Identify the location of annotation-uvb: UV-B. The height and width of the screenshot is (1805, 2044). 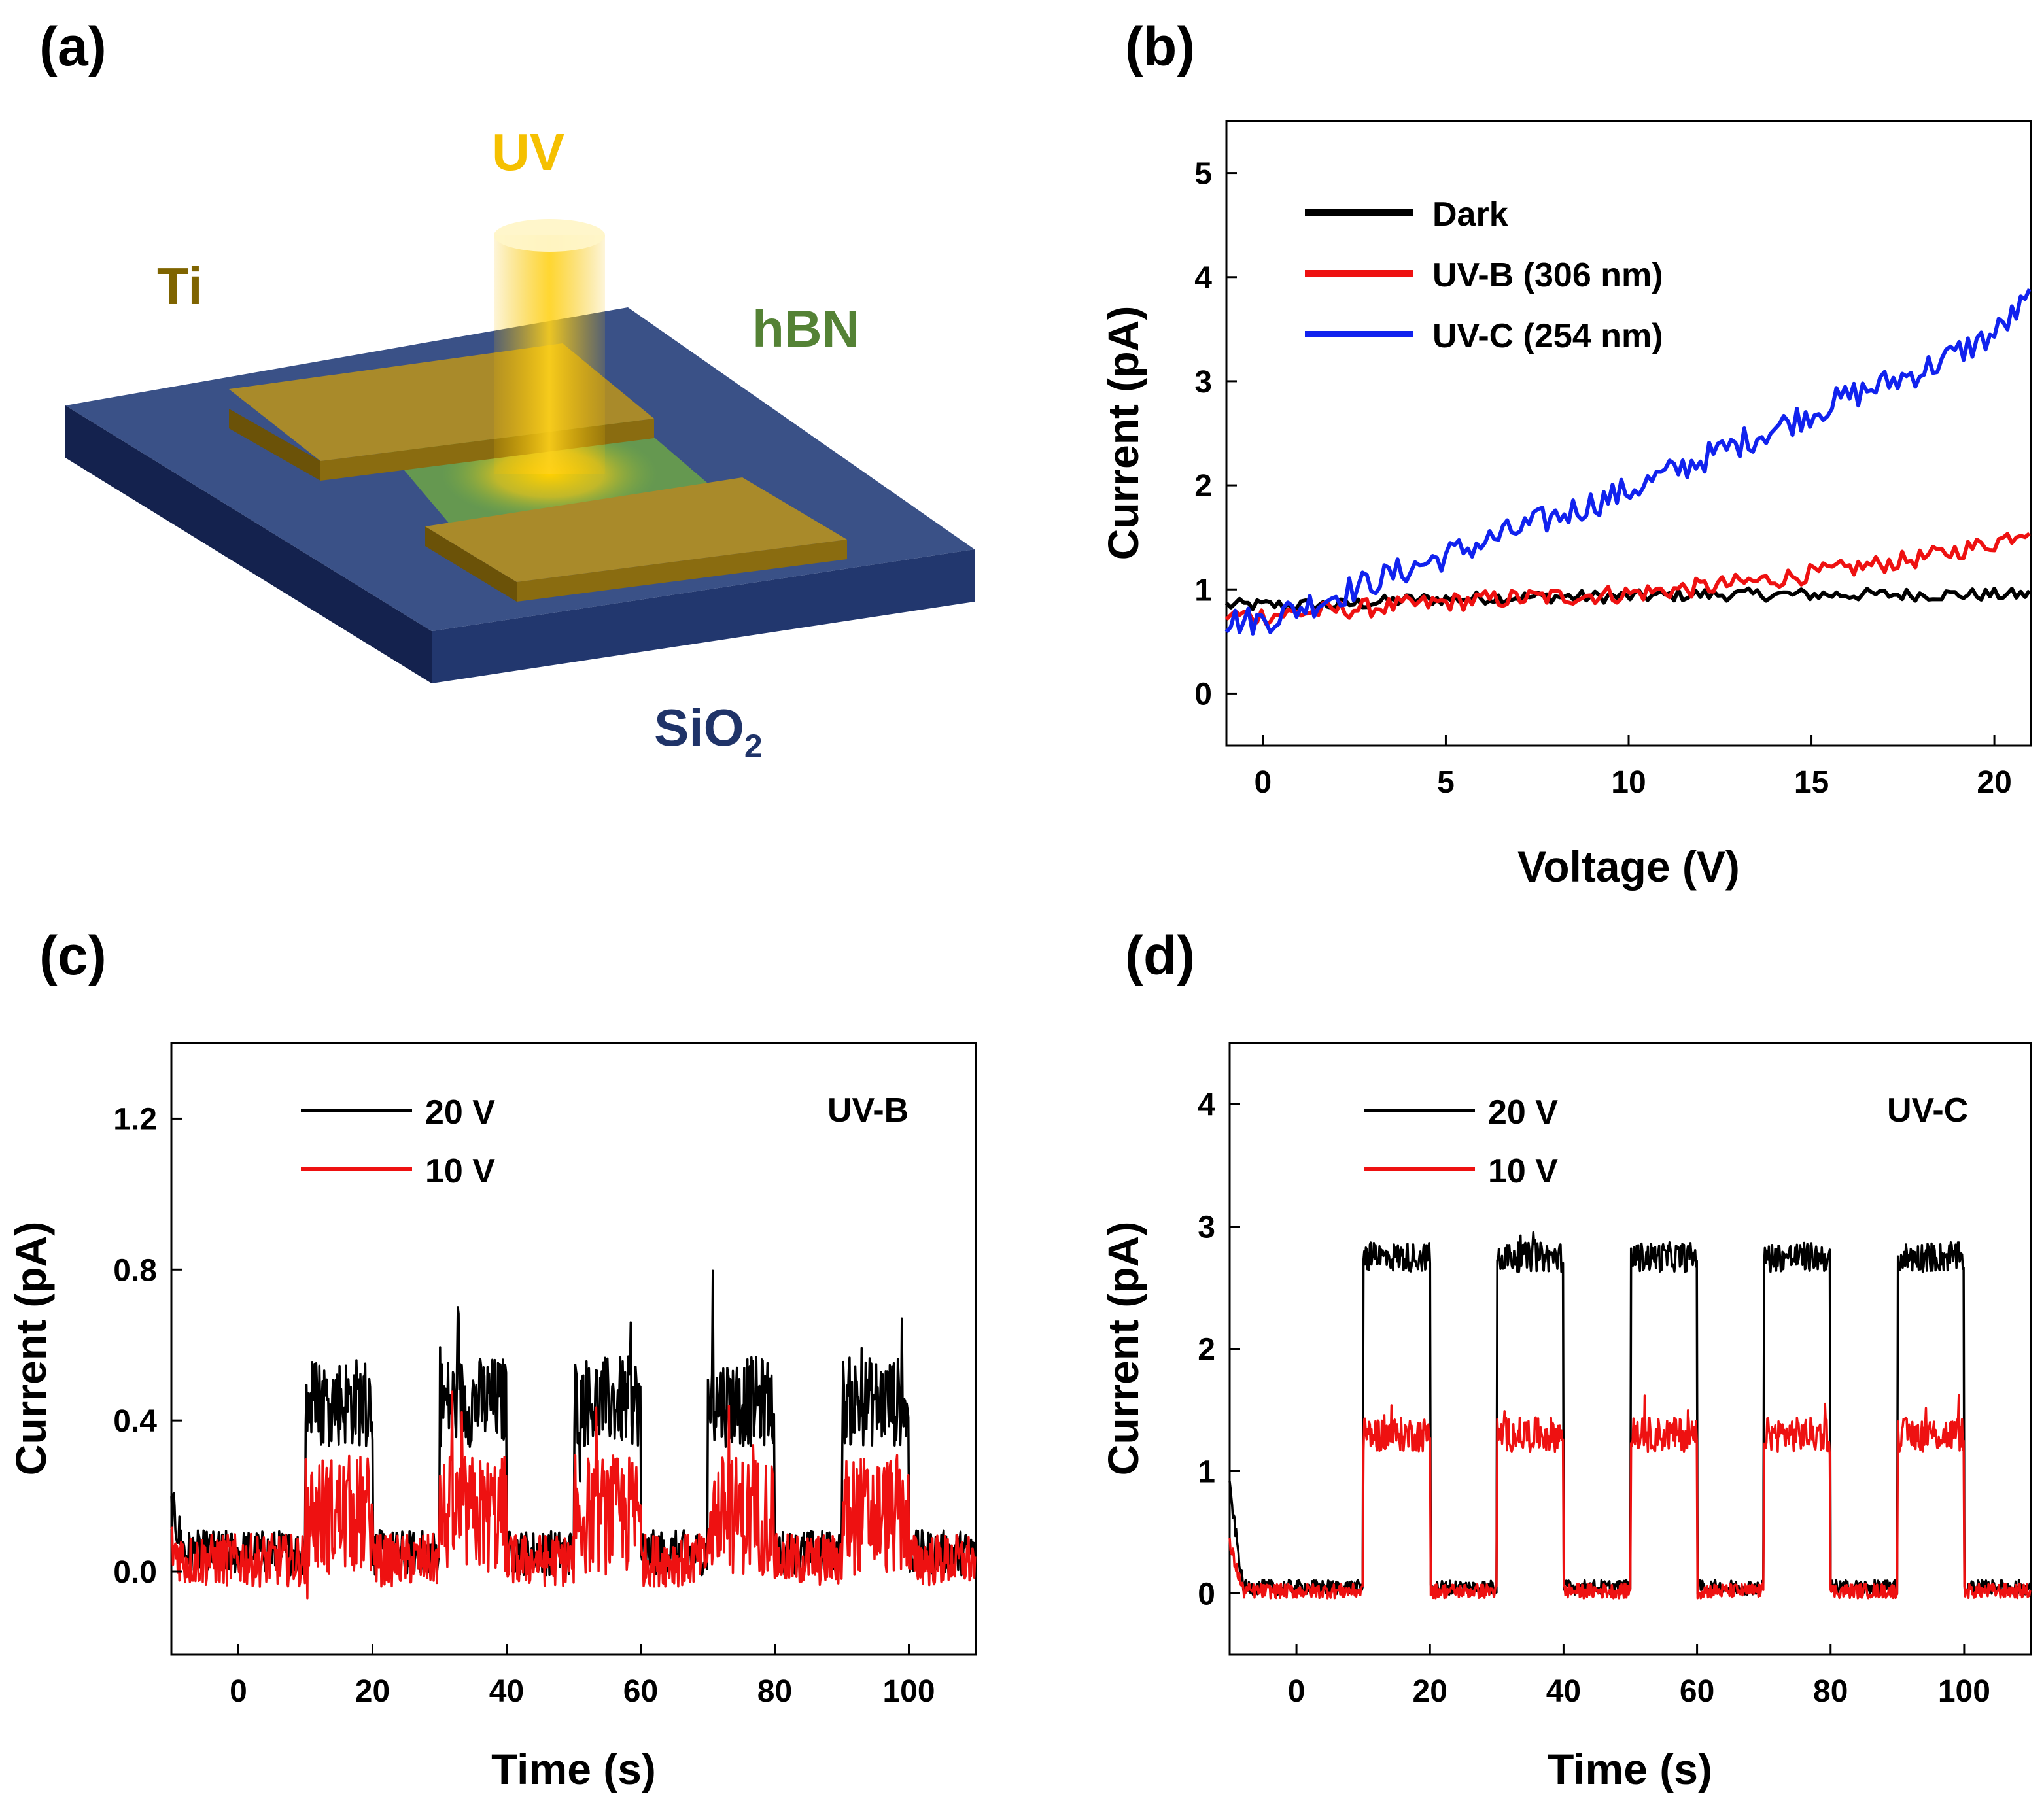
(868, 1110).